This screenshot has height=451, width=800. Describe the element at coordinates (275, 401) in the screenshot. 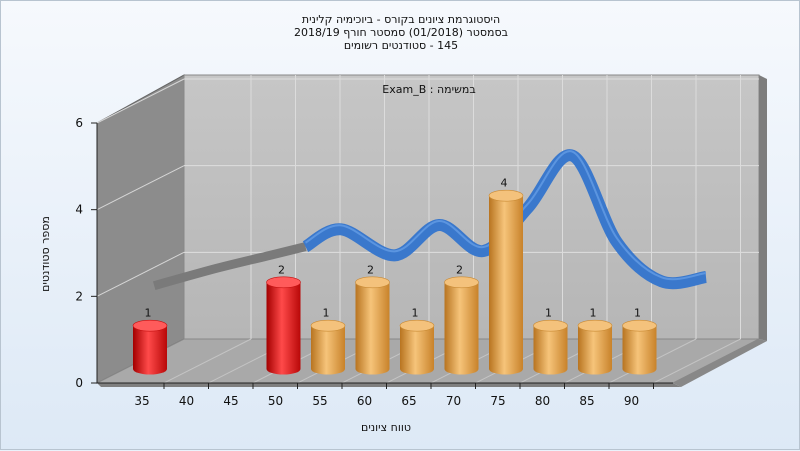

I see `x-tick-label-50: 50` at that location.